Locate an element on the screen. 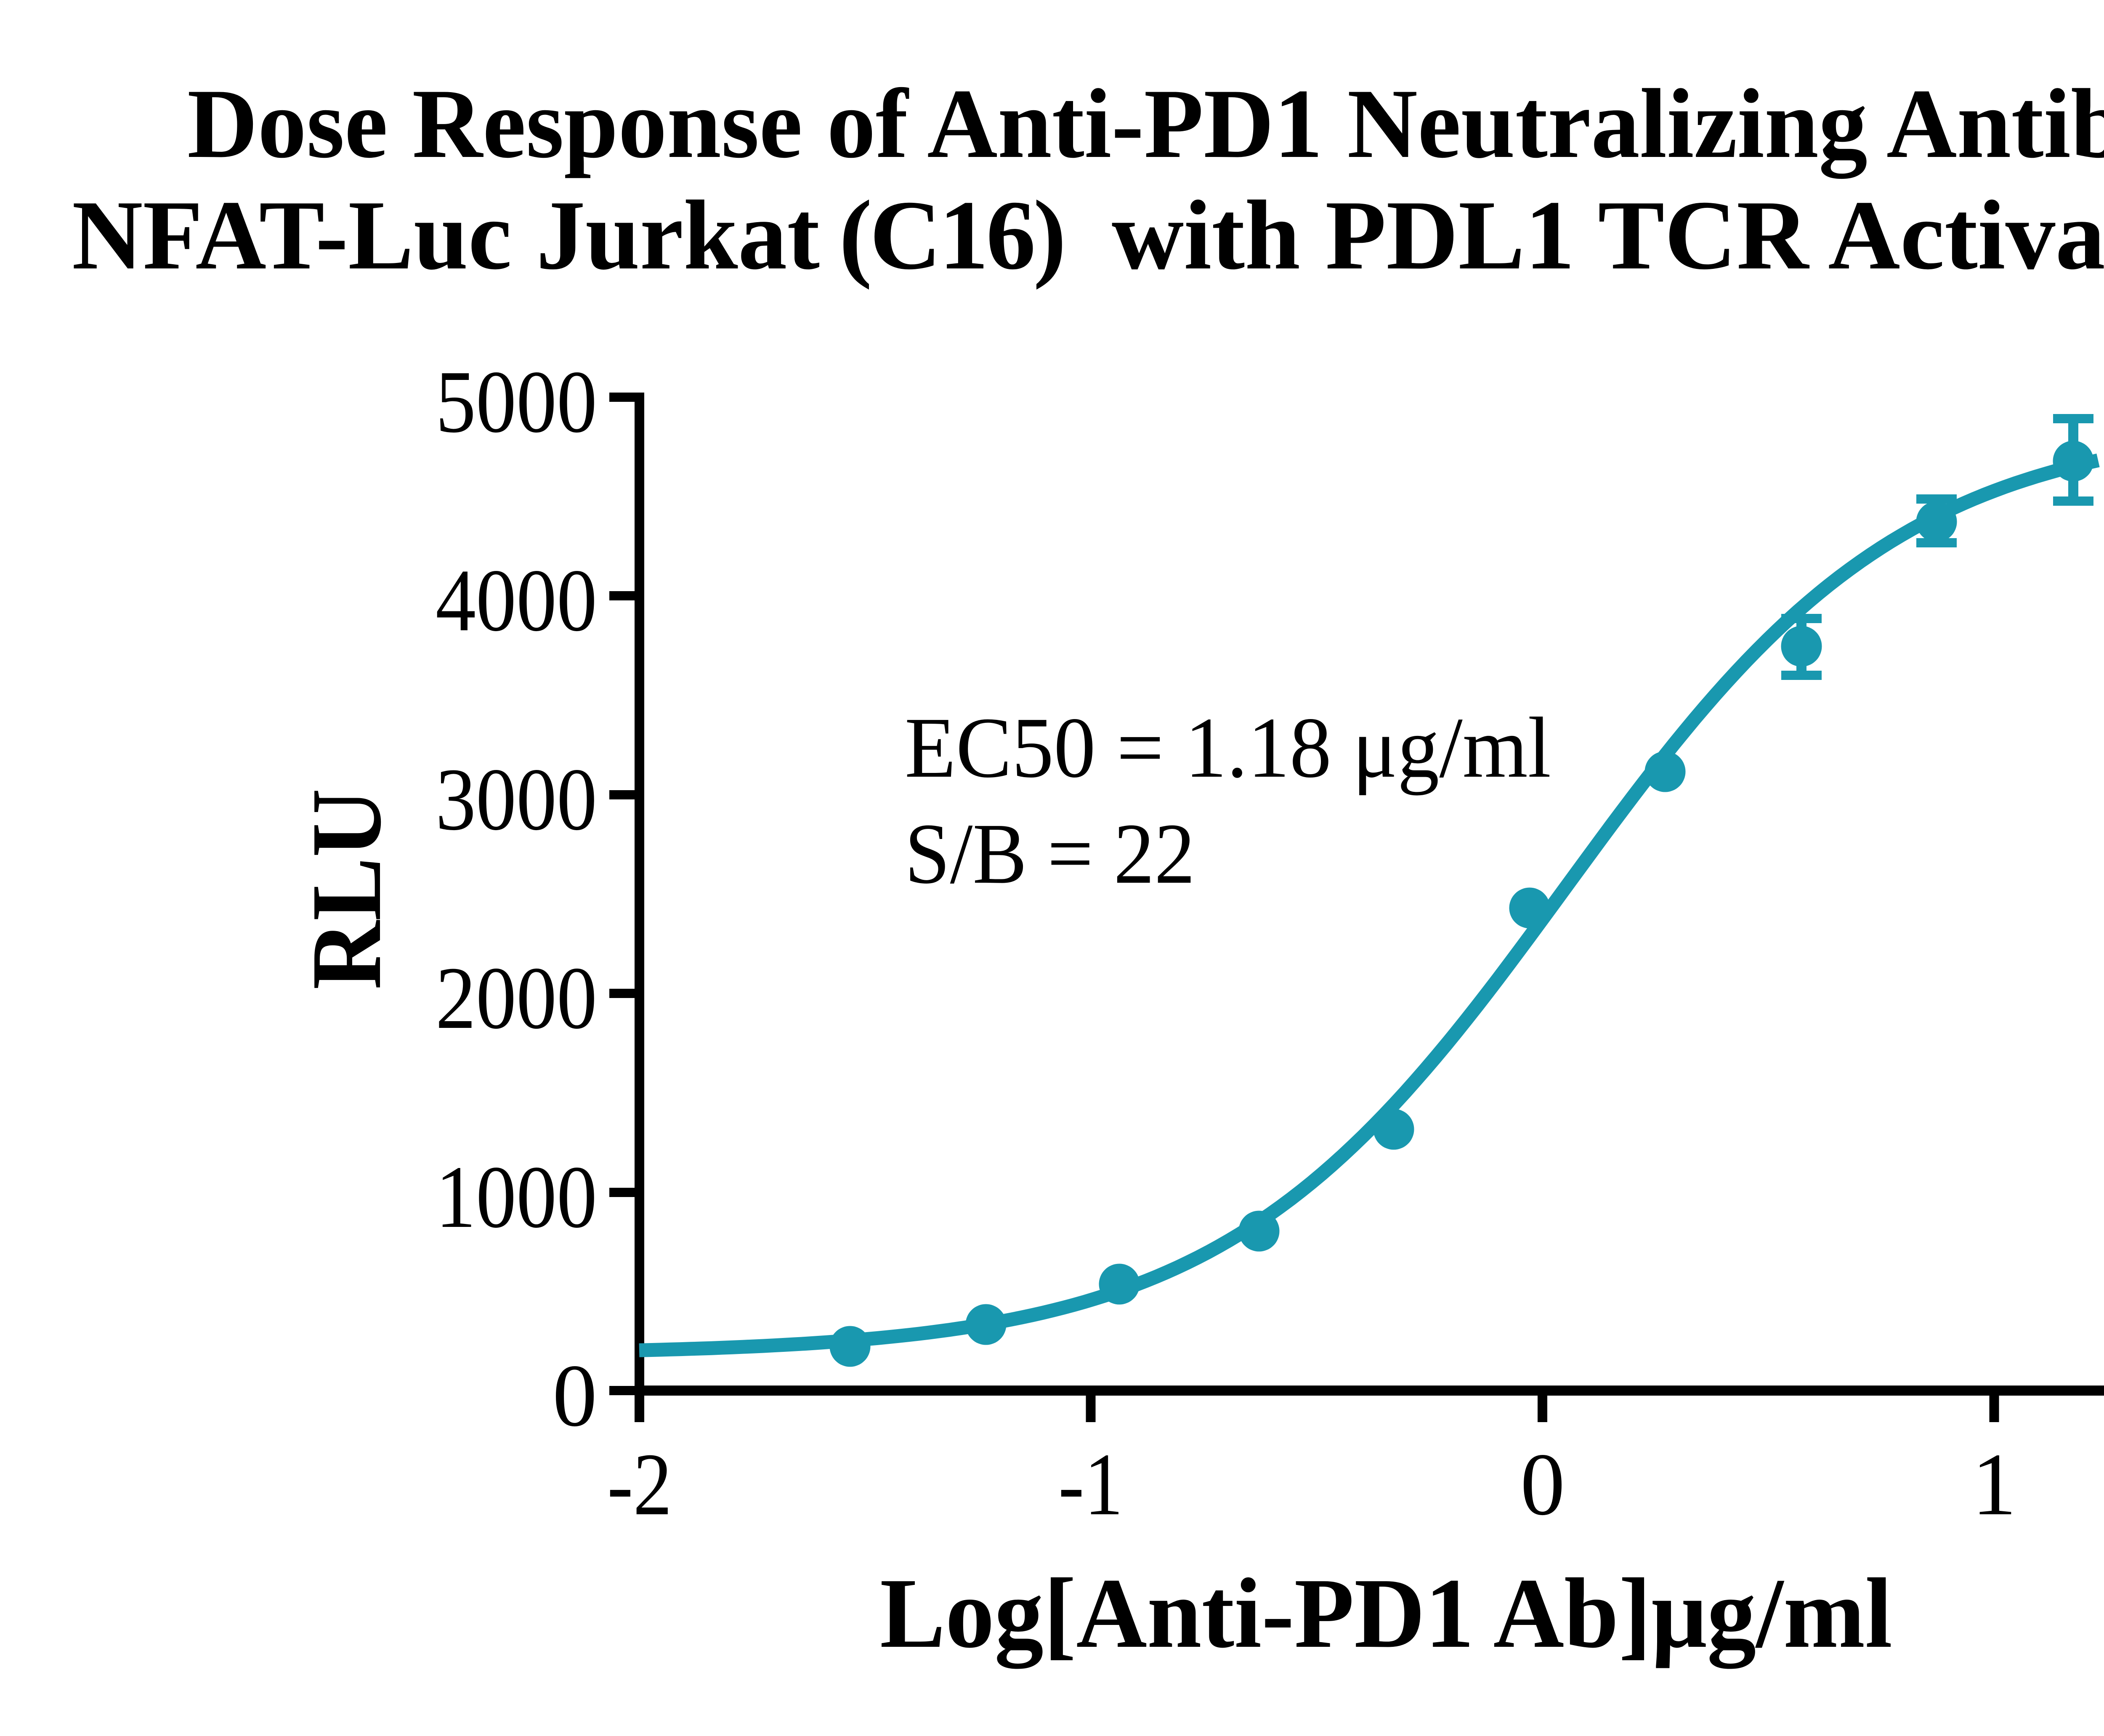 The height and width of the screenshot is (1736, 2104). svg-text: EC50 = 1.18 μg/ml is located at coordinates (1228, 747).